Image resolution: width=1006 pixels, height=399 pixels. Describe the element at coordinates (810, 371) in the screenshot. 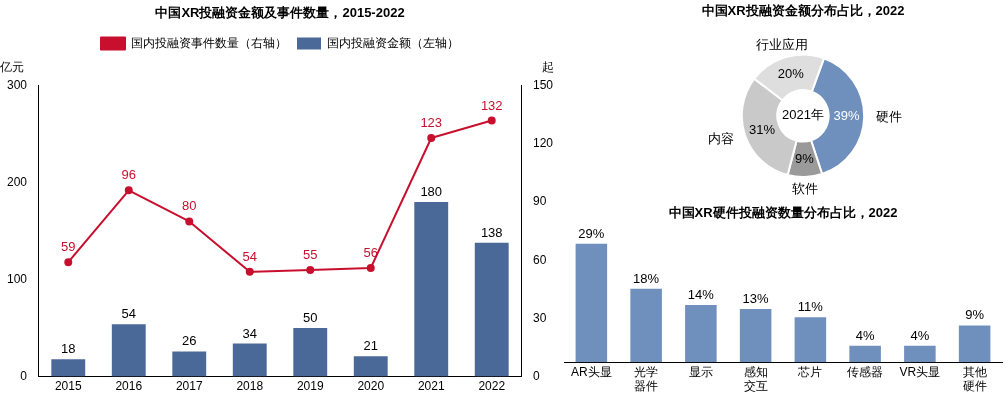

I see `x-tick-label: 芯片` at that location.